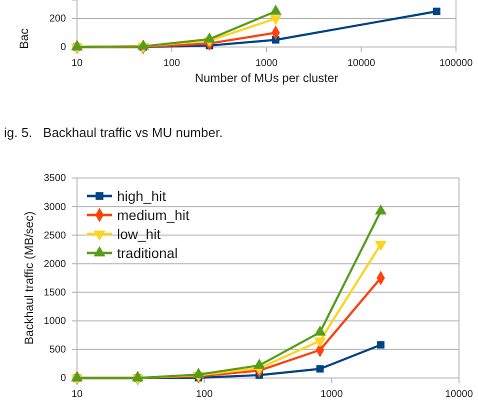 Image resolution: width=478 pixels, height=406 pixels. I want to click on legend-label: traditional, so click(147, 253).